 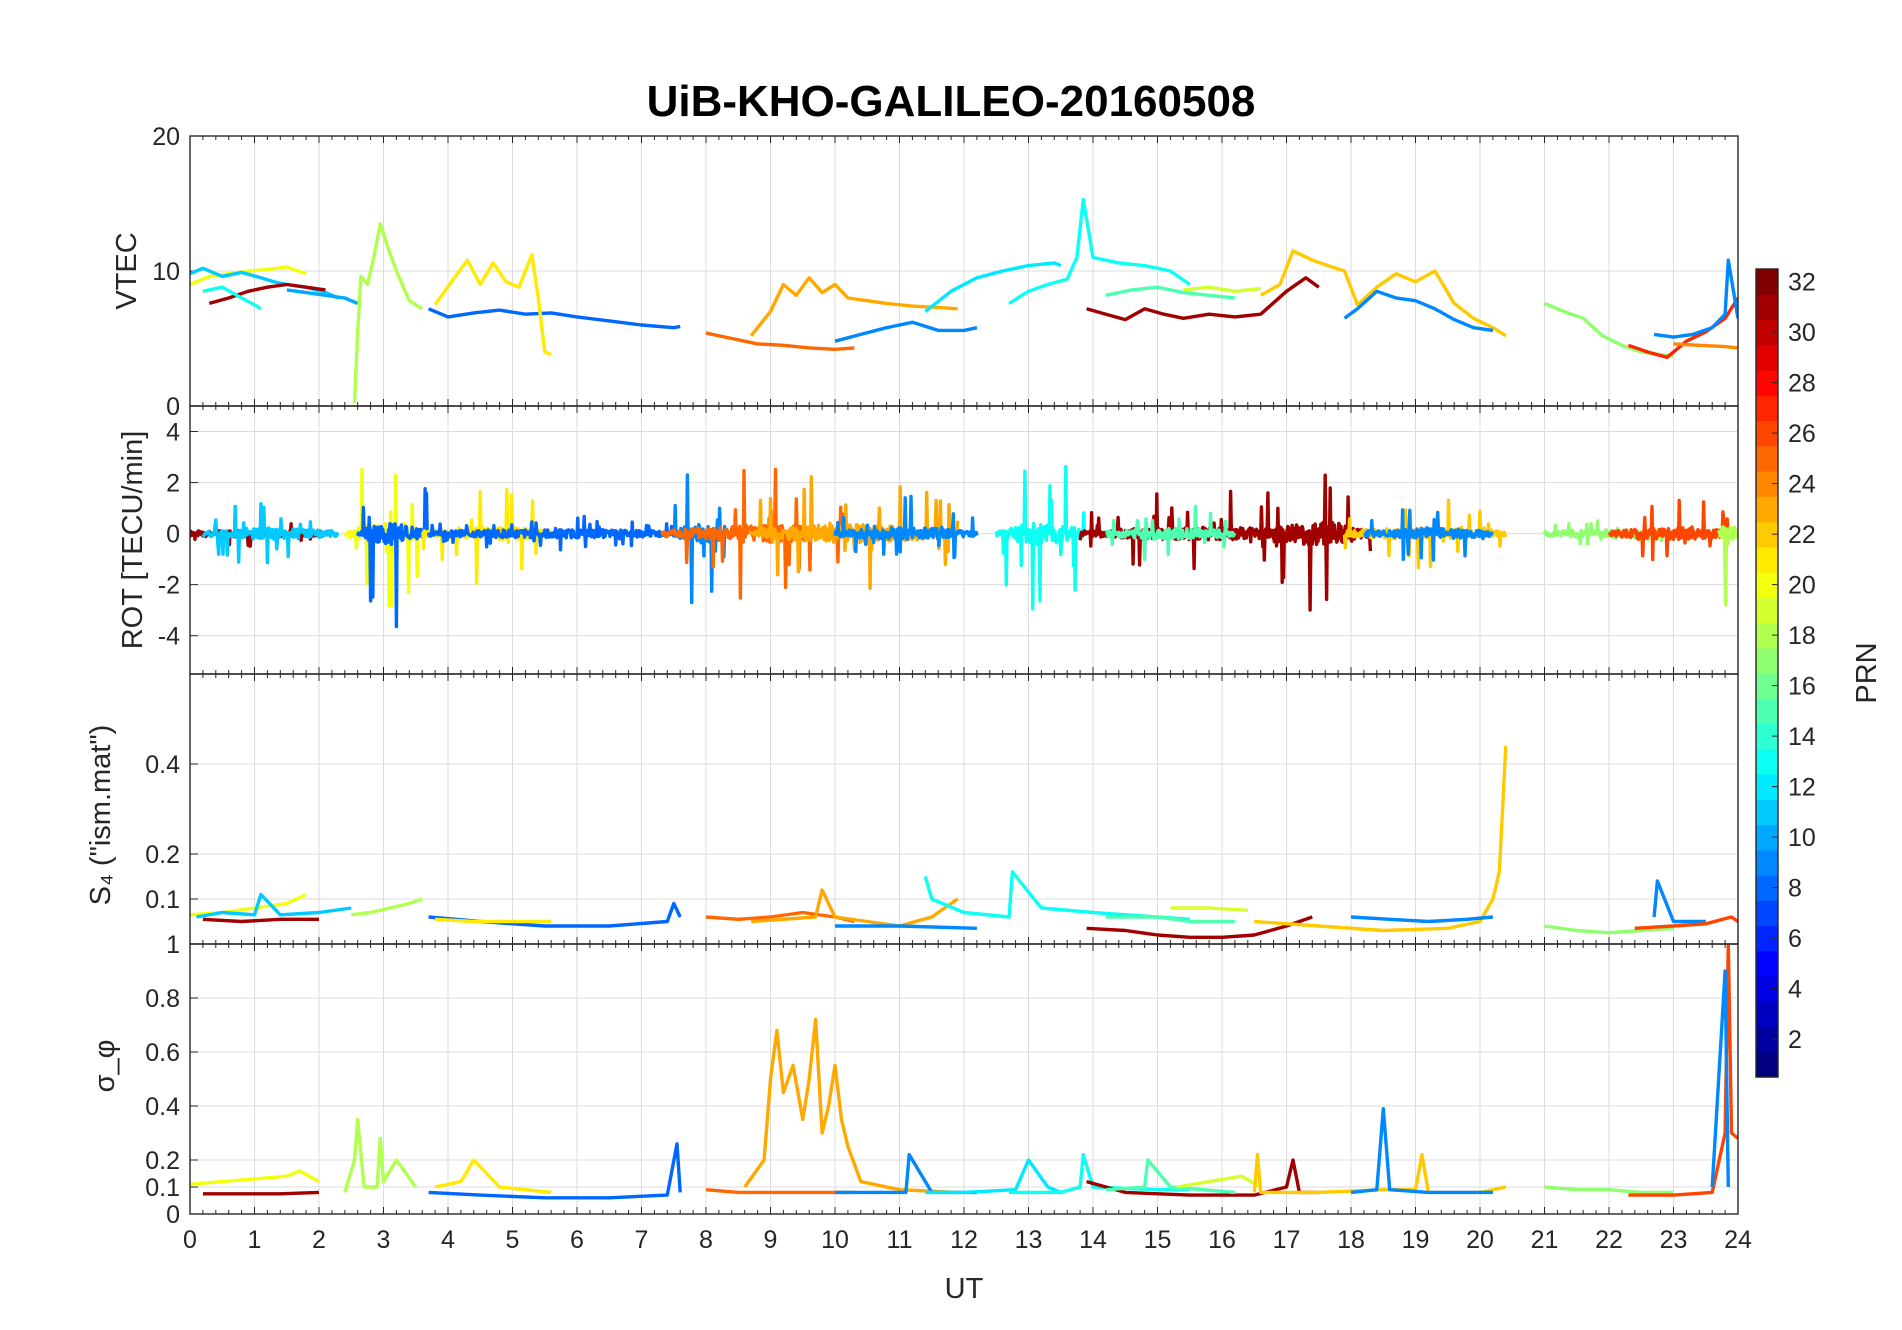 I want to click on x-tick-label: 8, so click(x=706, y=1240).